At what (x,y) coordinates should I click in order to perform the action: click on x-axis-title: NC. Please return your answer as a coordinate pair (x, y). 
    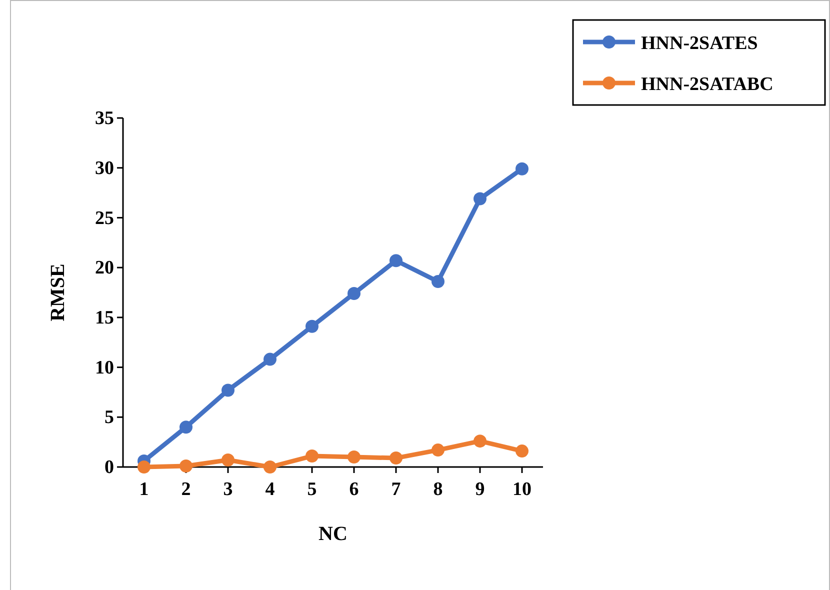
    Looking at the image, I should click on (333, 534).